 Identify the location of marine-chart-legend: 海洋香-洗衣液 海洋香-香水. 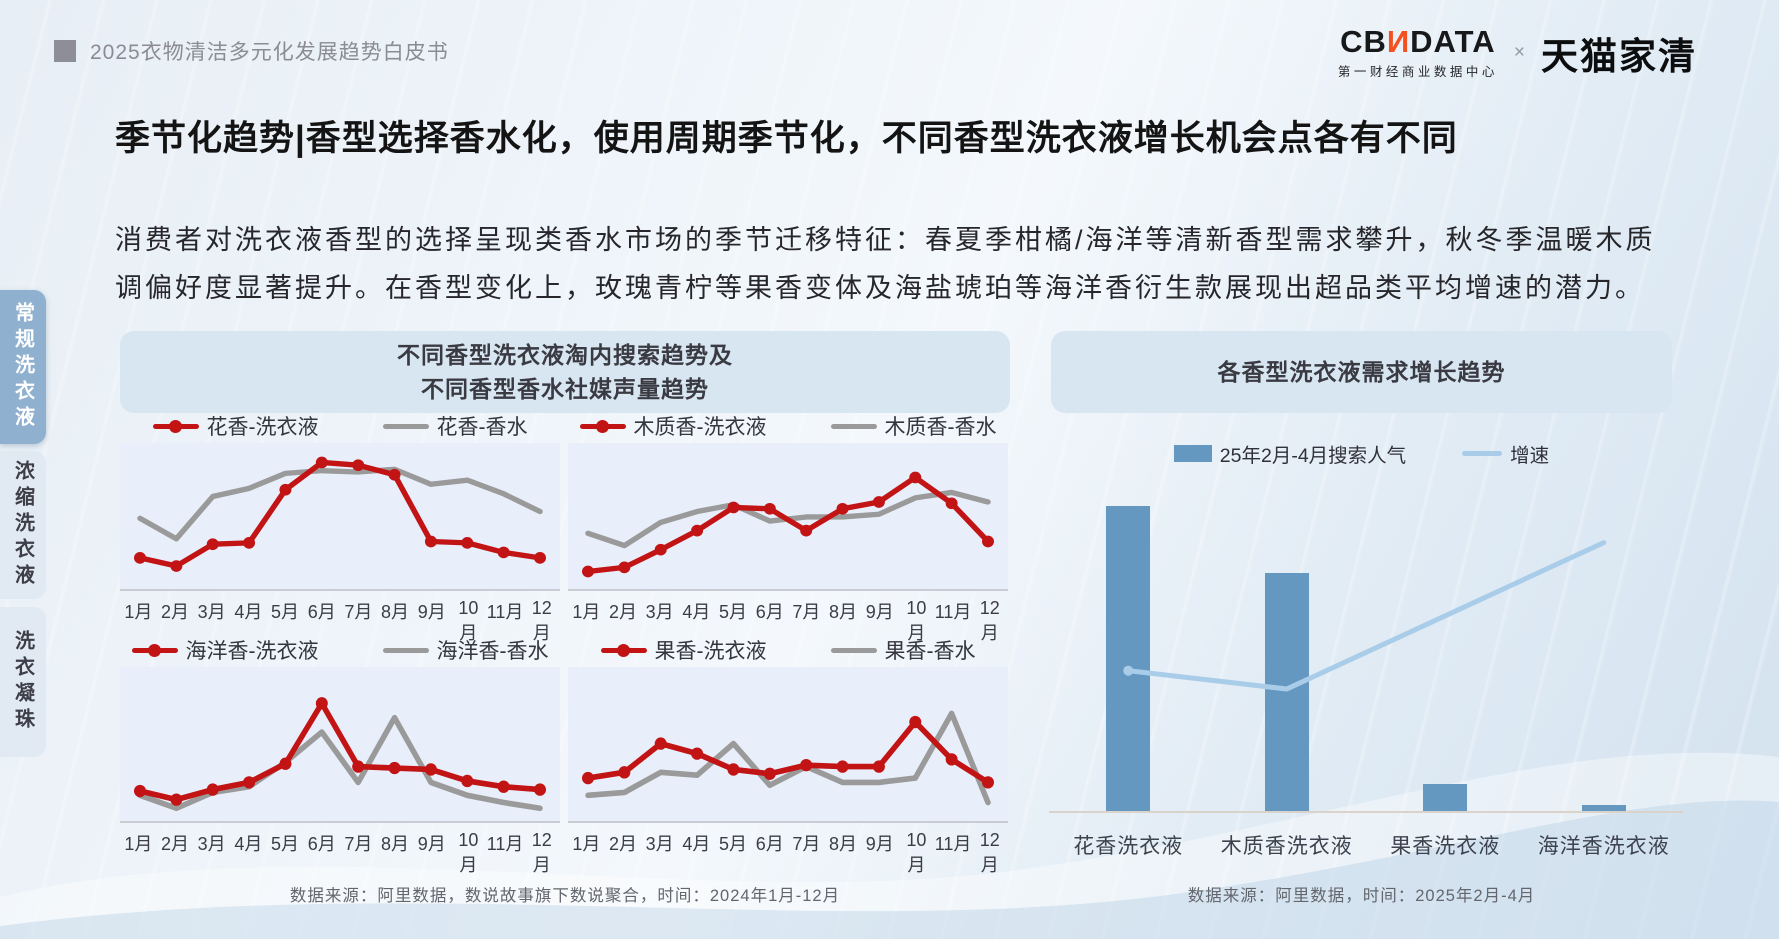
(340, 650).